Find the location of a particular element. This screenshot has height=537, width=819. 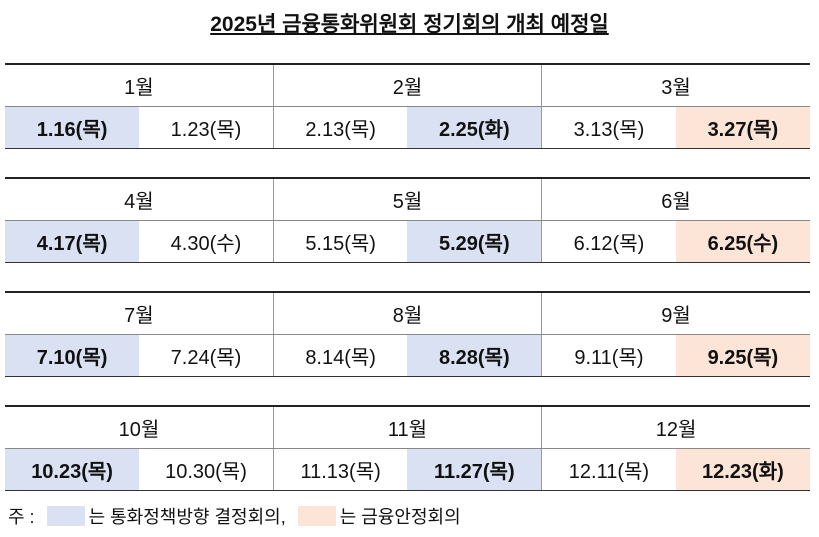

month-header: 10월 is located at coordinates (139, 427).